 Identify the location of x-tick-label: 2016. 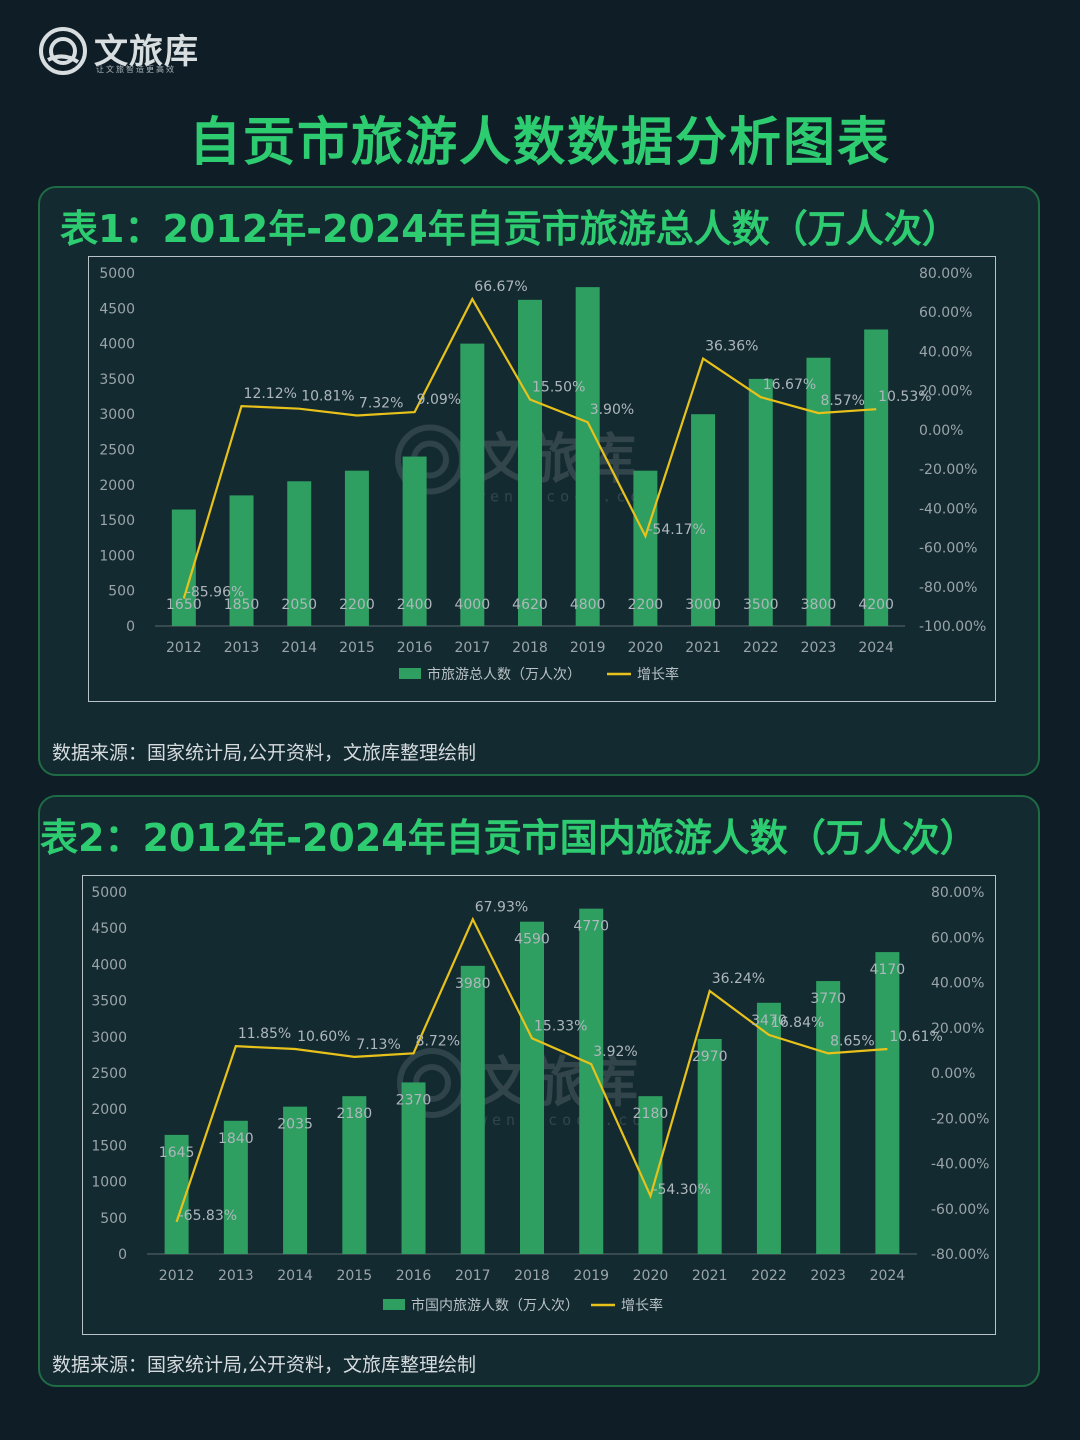
(414, 1276).